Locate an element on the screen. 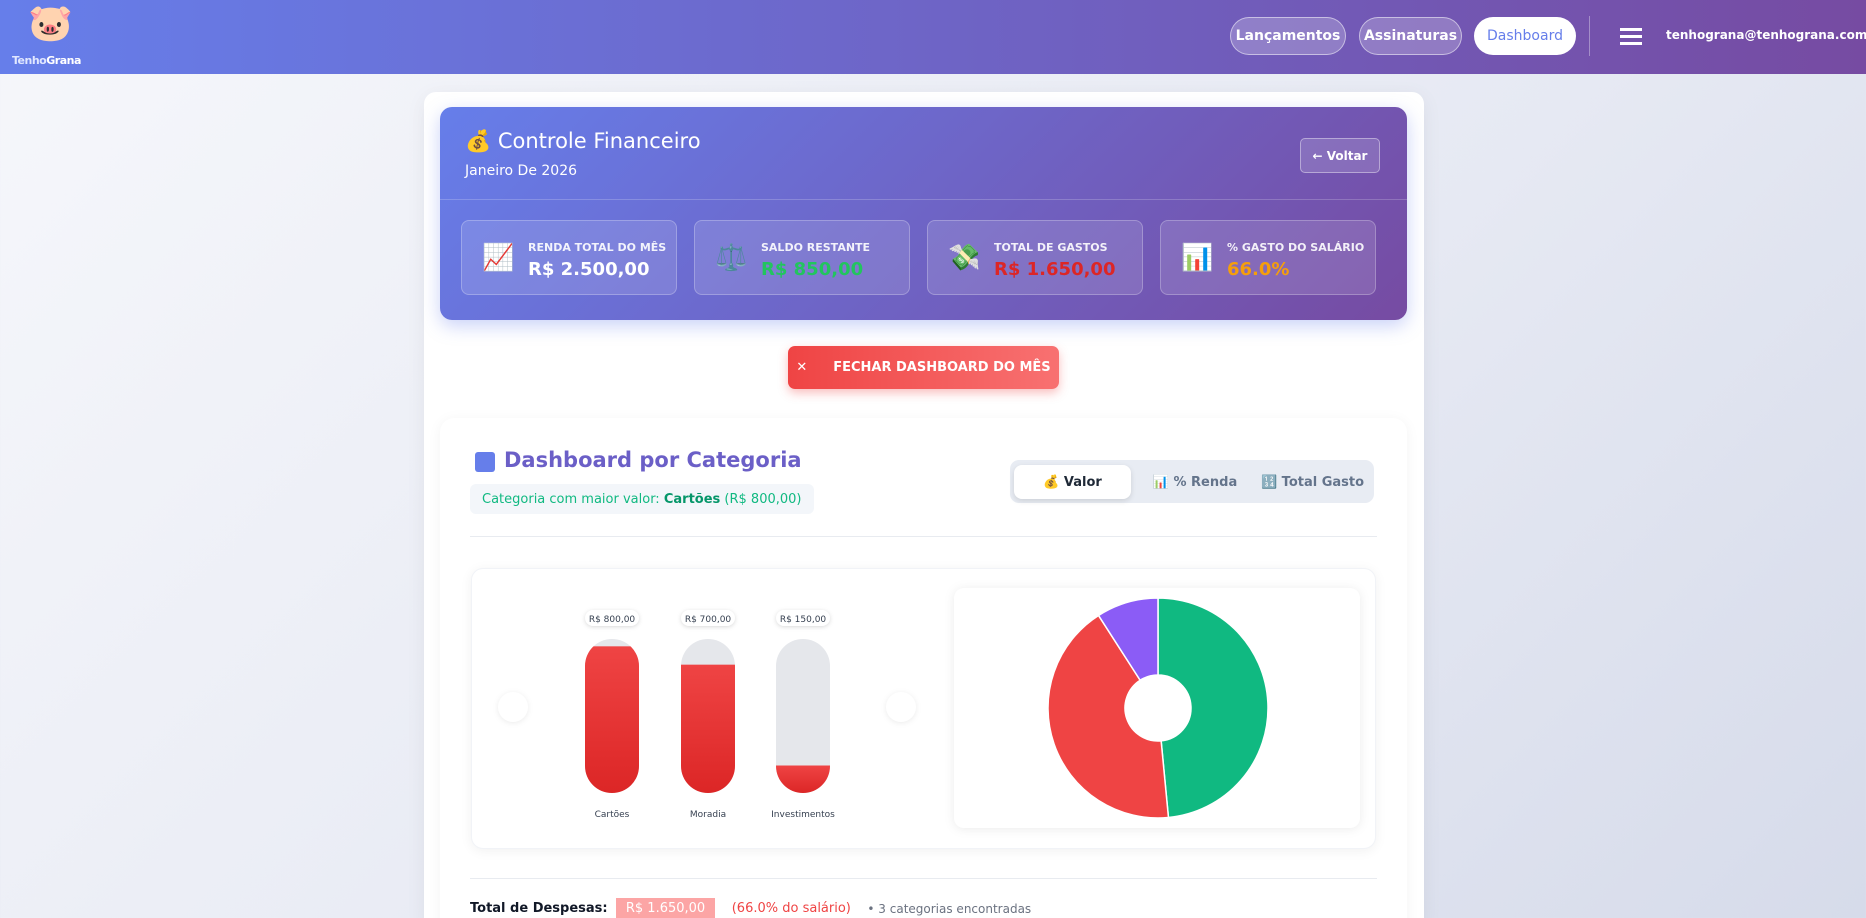  stat-icon: 💸 is located at coordinates (964, 258).